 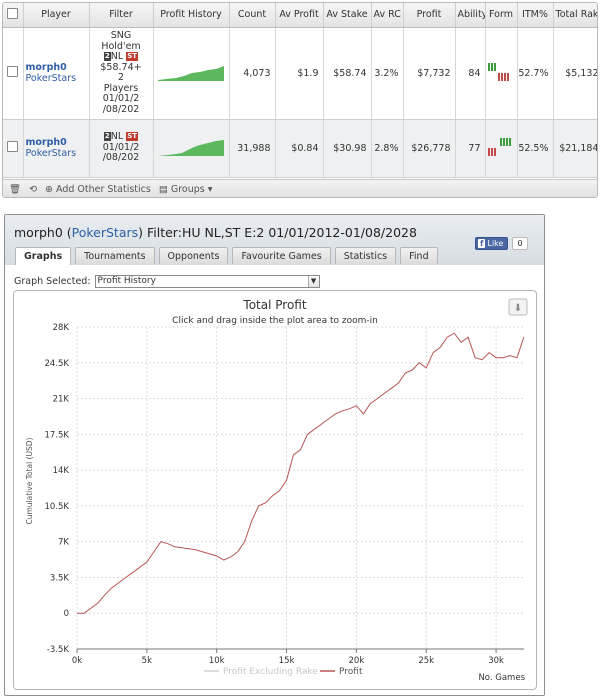 I want to click on col-header-form: Form, so click(x=501, y=15).